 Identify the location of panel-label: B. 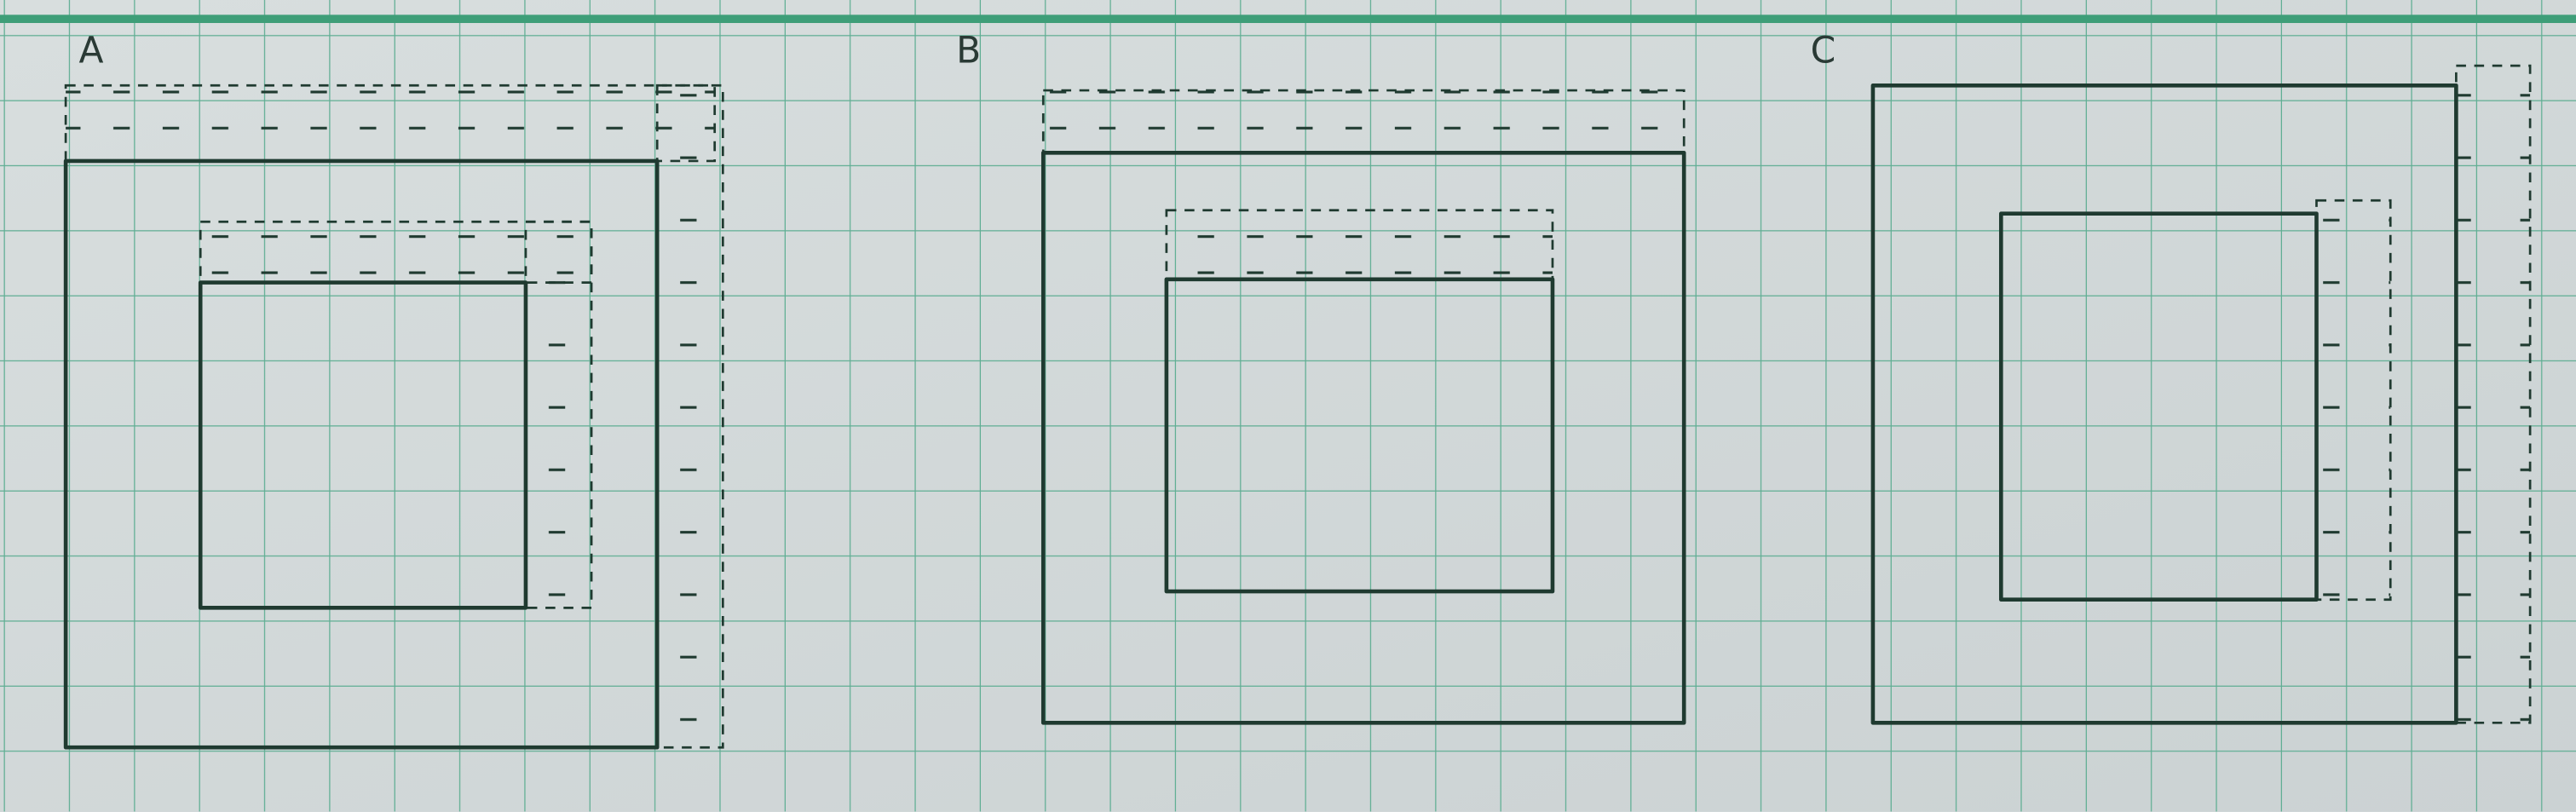
(968, 51).